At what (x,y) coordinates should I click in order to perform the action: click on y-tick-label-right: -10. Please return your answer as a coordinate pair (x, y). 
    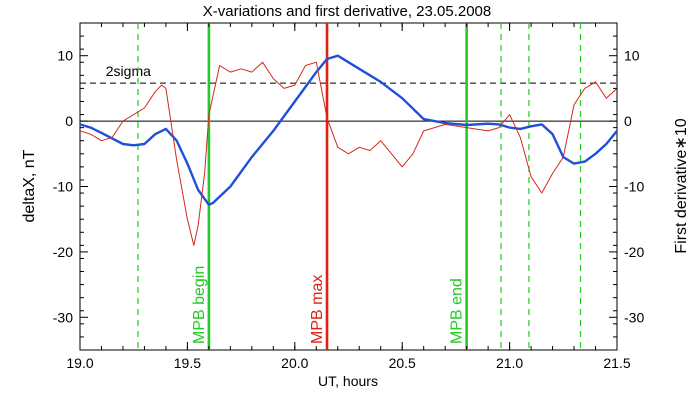
    Looking at the image, I should click on (634, 187).